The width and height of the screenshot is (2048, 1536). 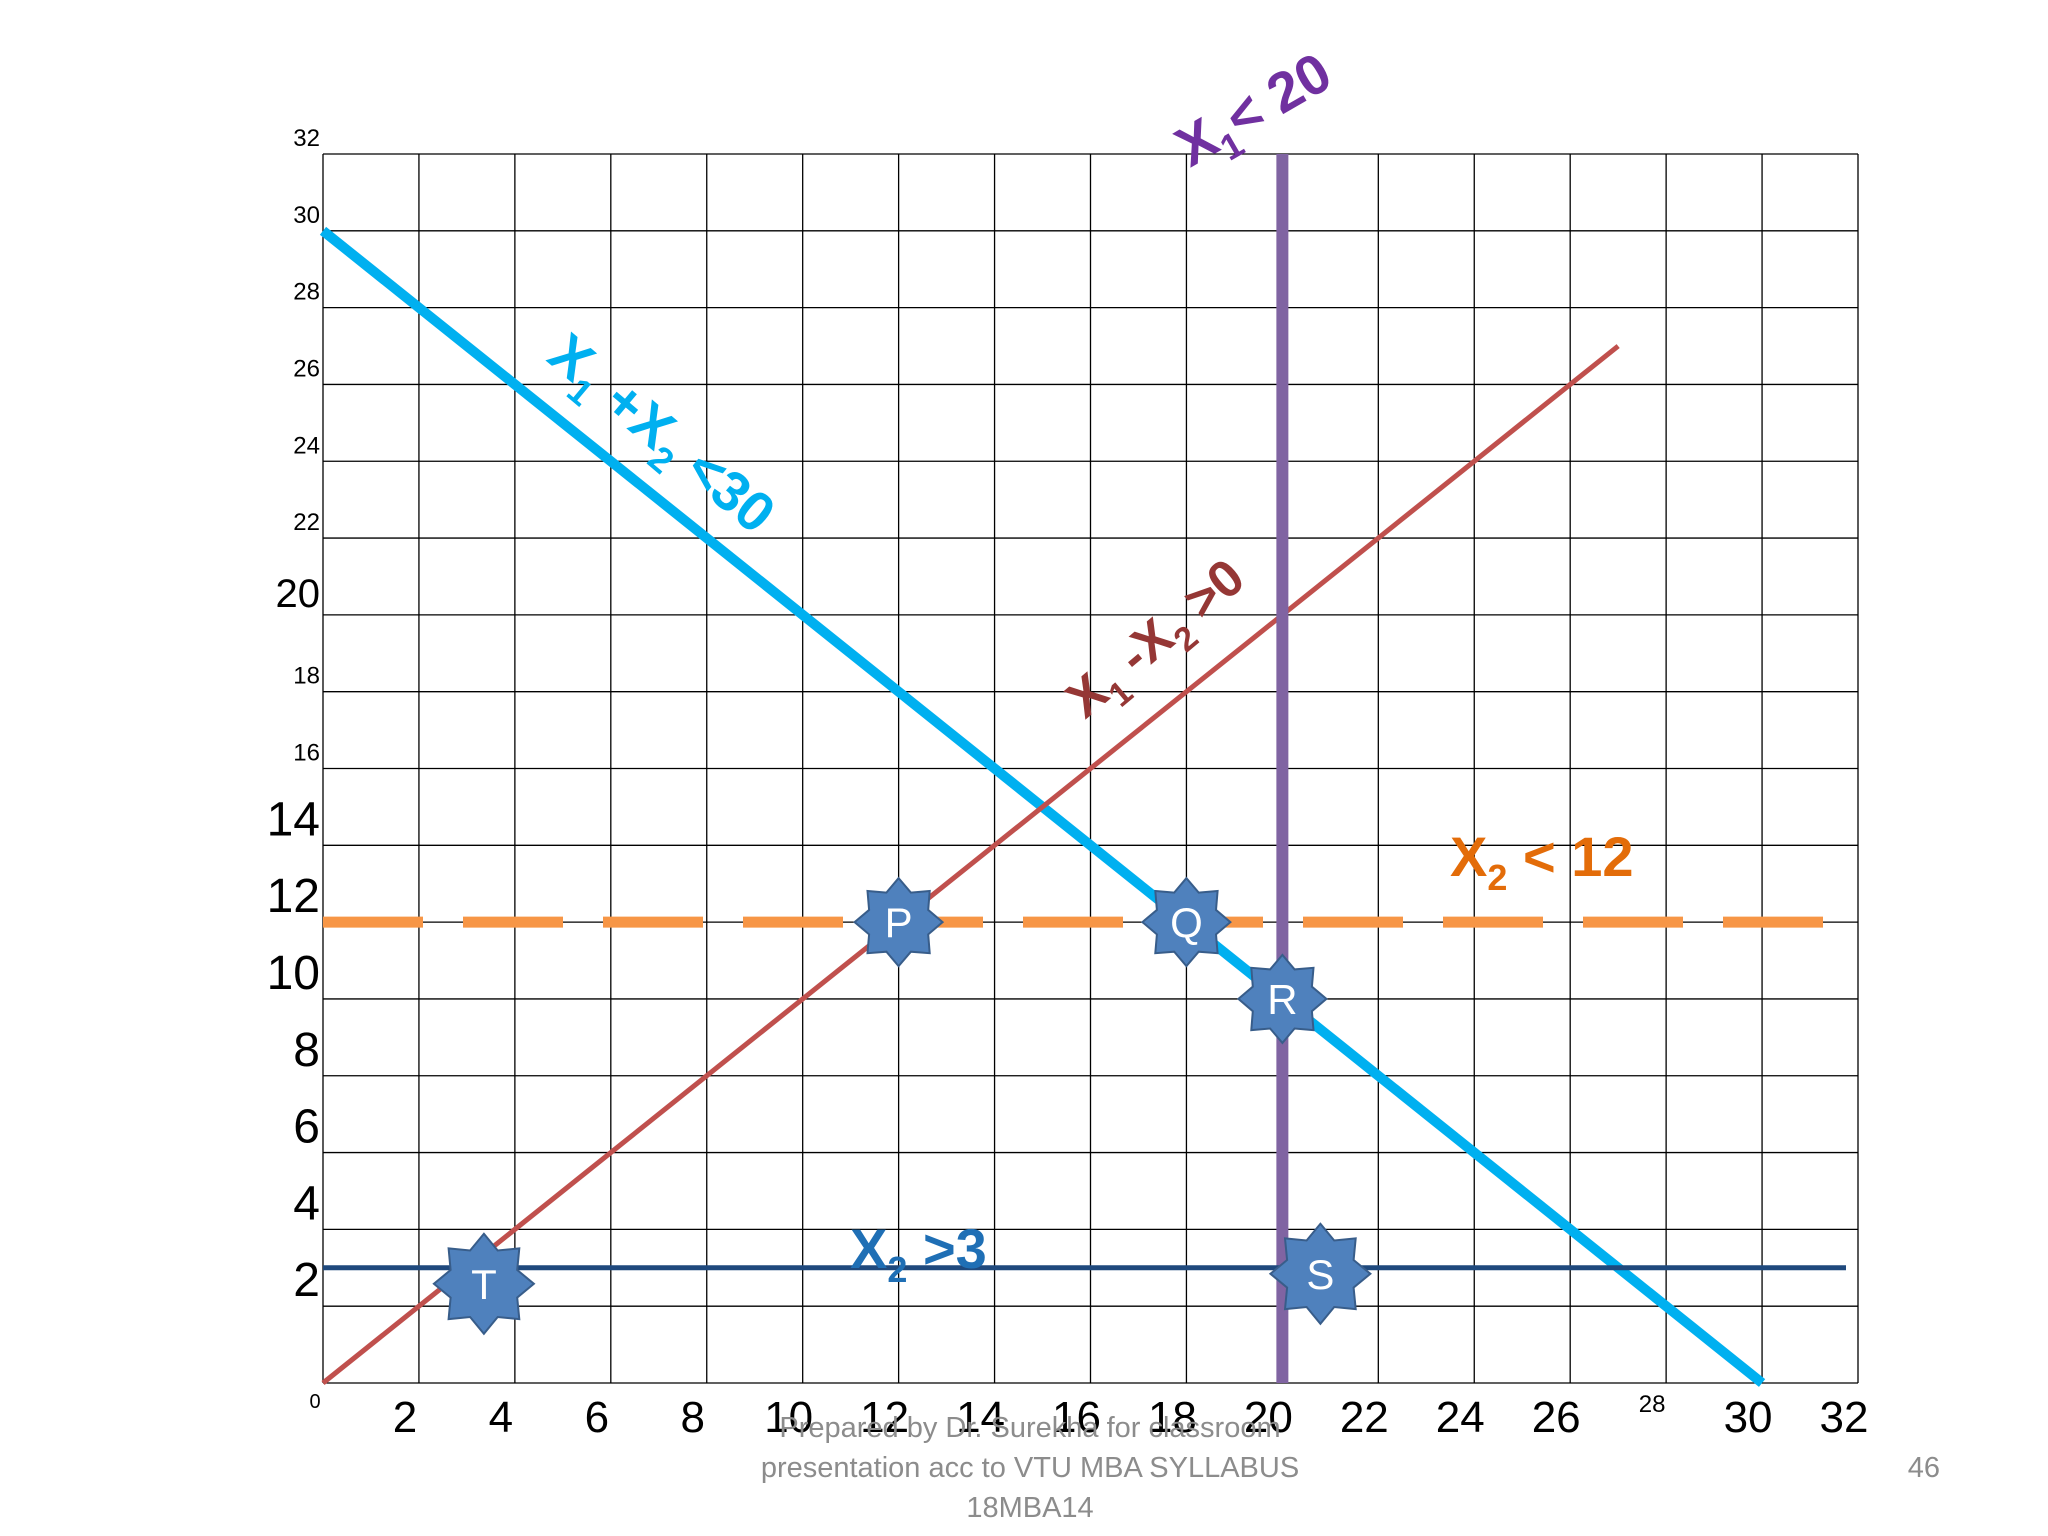 What do you see at coordinates (1158, 642) in the screenshot?
I see `constraint-label-c2: X1 -X2 >0` at bounding box center [1158, 642].